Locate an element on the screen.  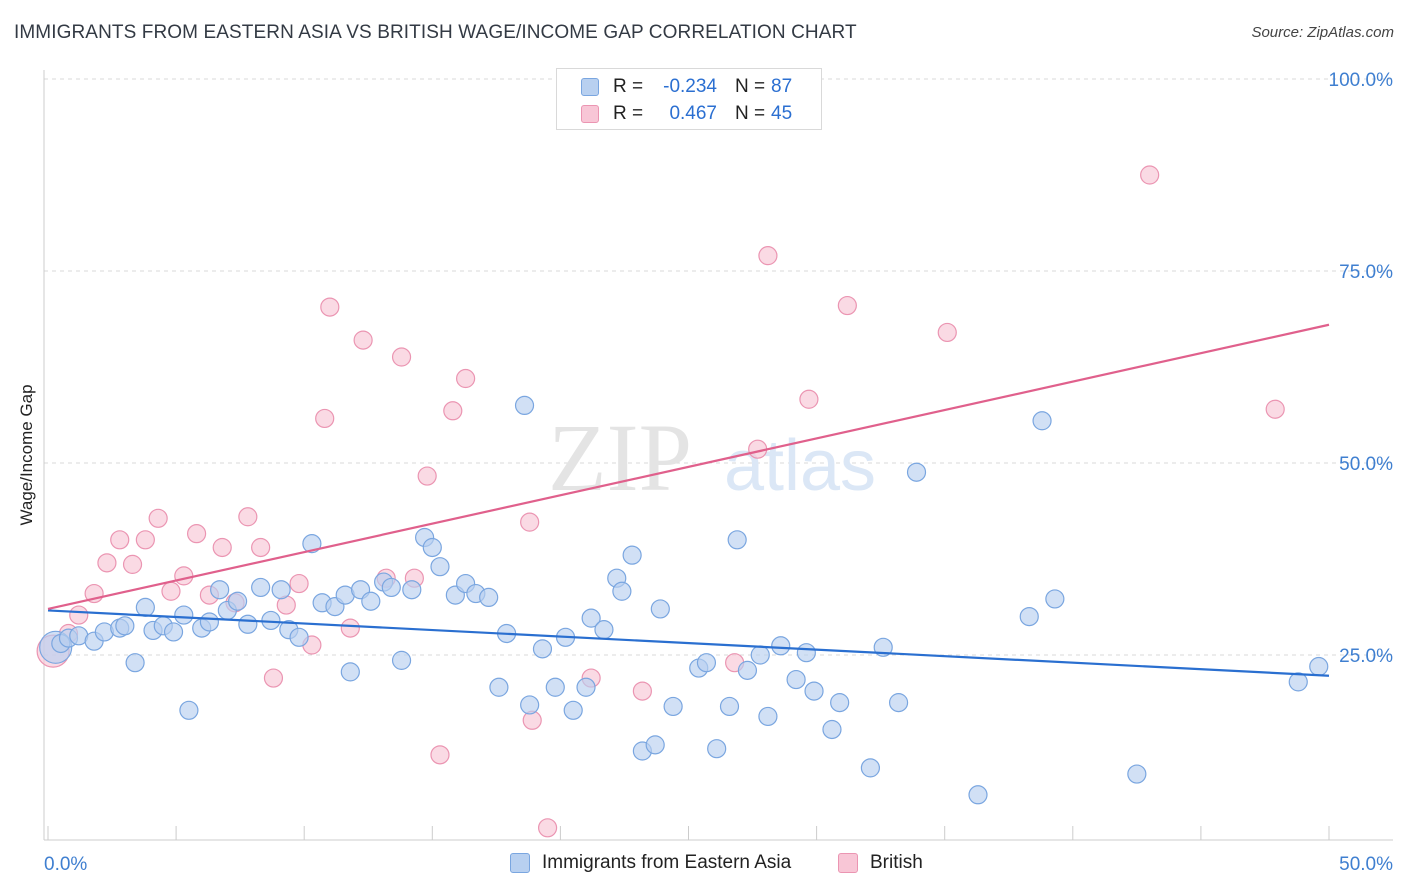
source-label: Source: ZipAtlas.com is located at coordinates (1322, 32).